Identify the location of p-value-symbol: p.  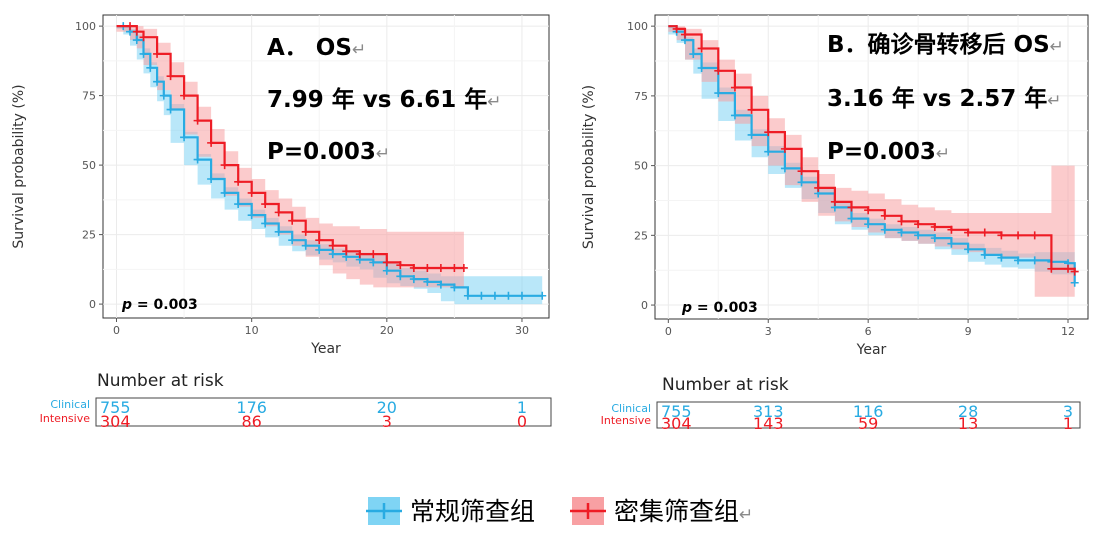
(686, 308).